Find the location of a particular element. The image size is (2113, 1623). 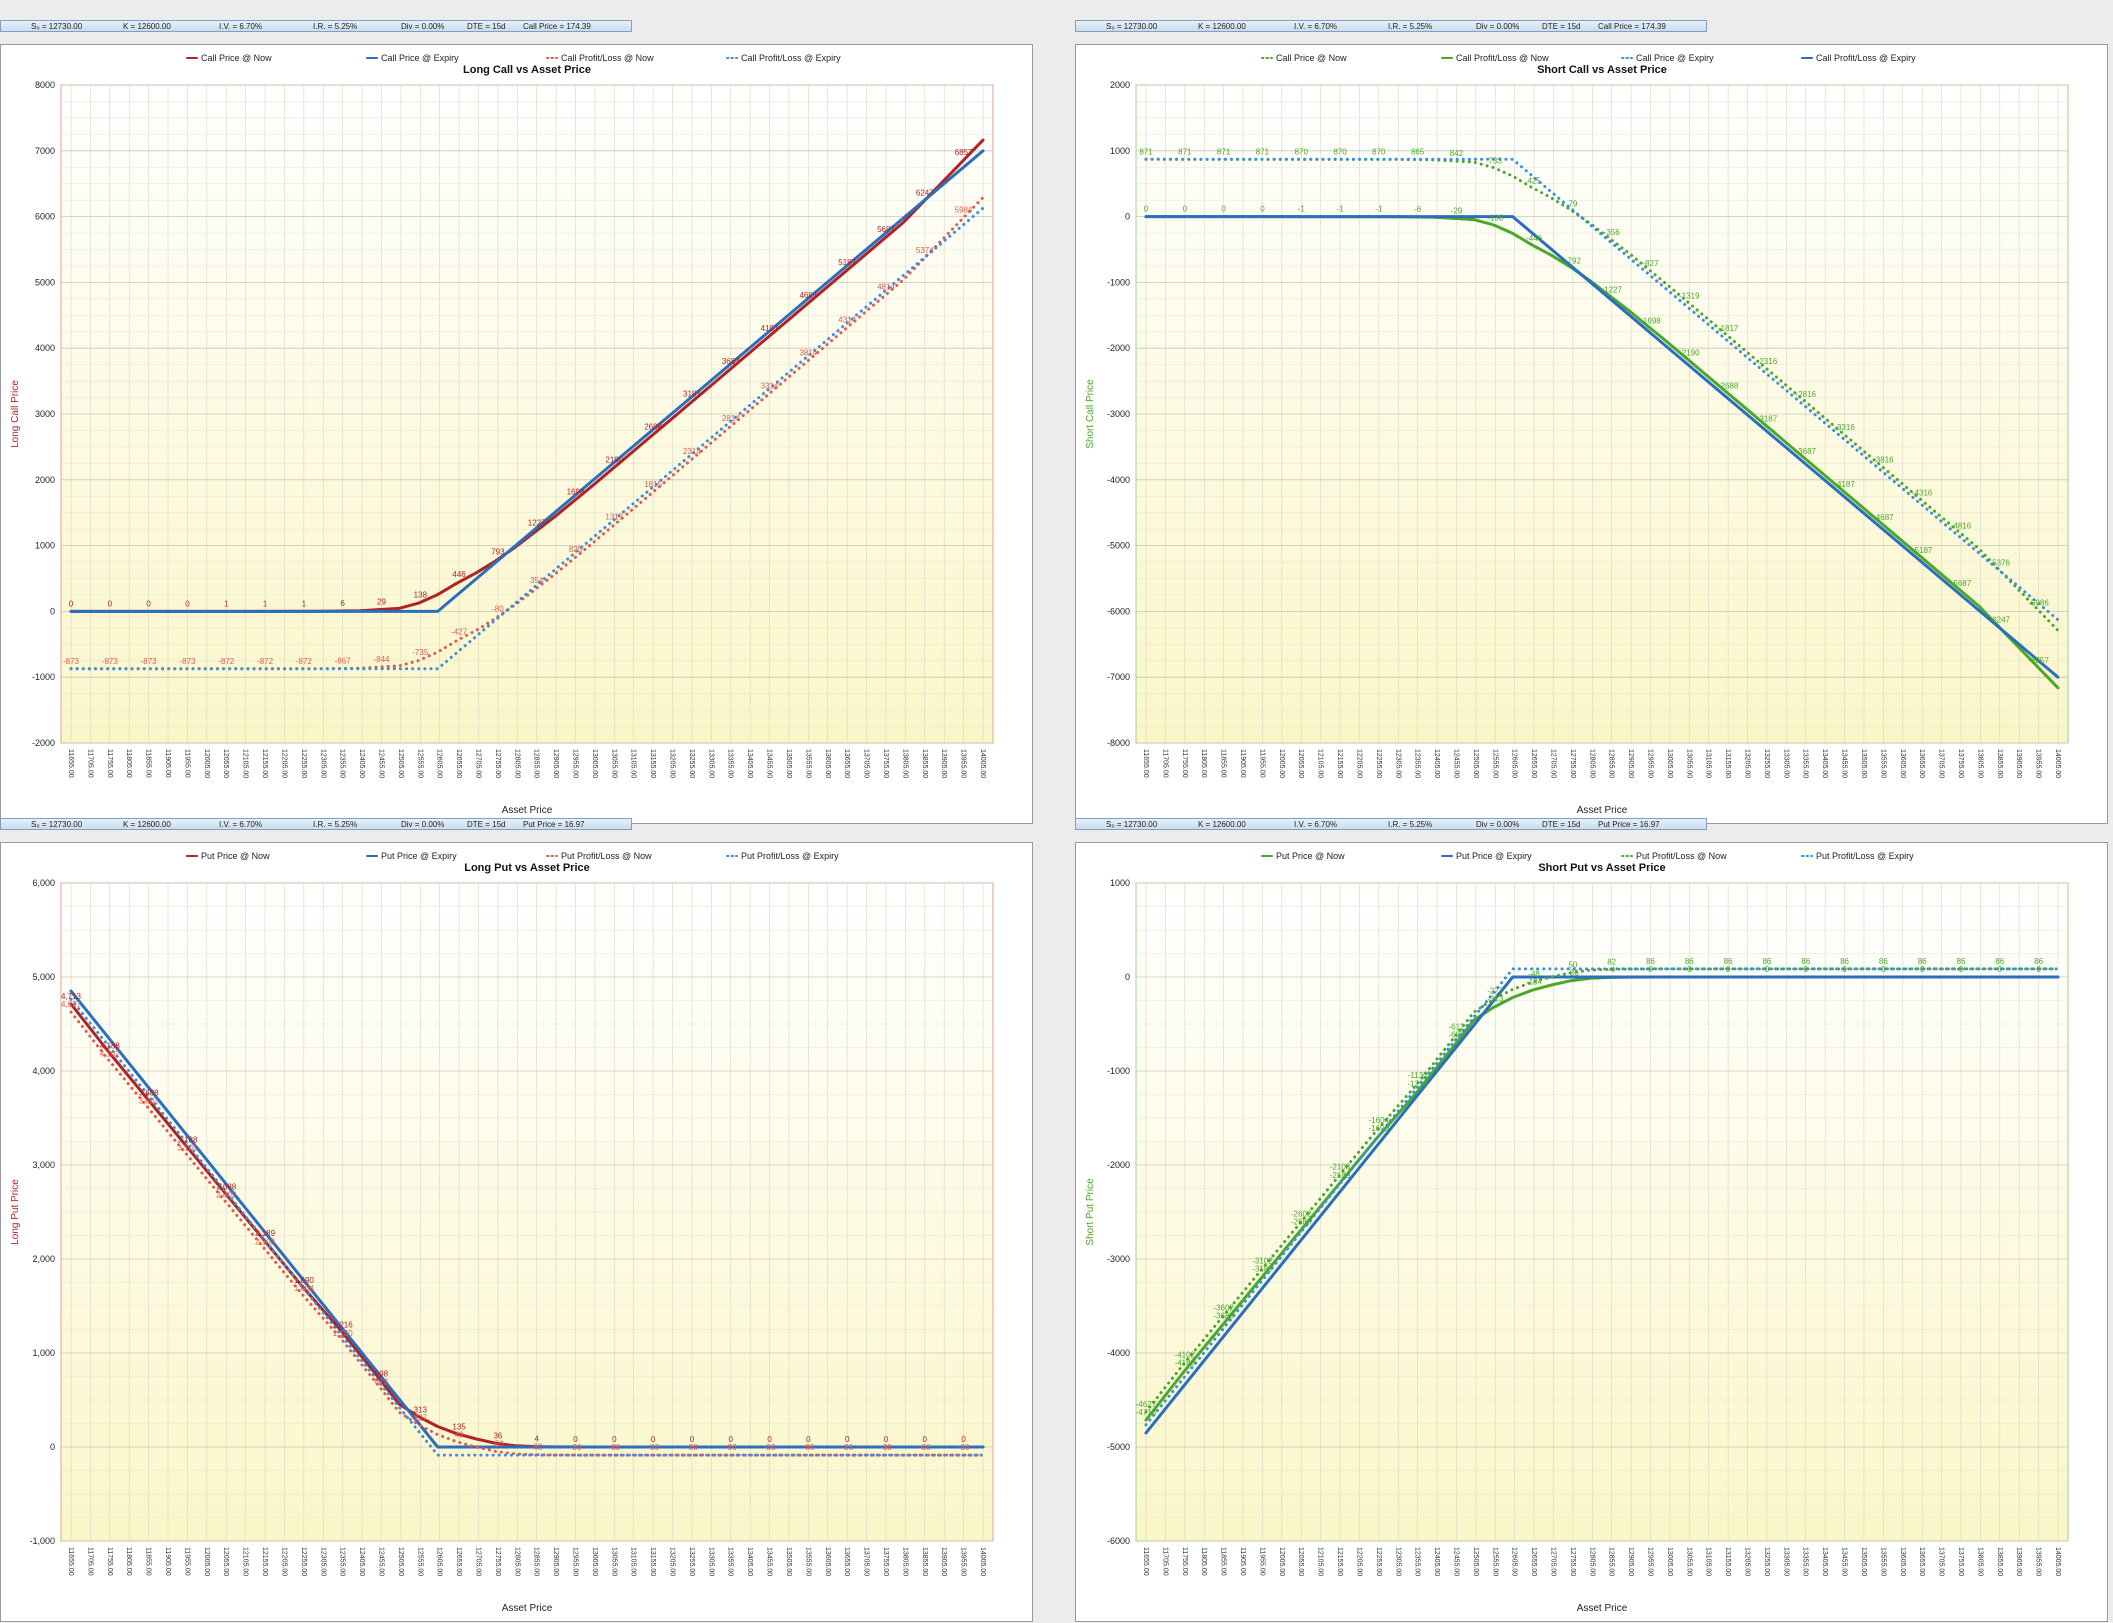

x-tick-label: 12755.00 is located at coordinates (1572, 763).